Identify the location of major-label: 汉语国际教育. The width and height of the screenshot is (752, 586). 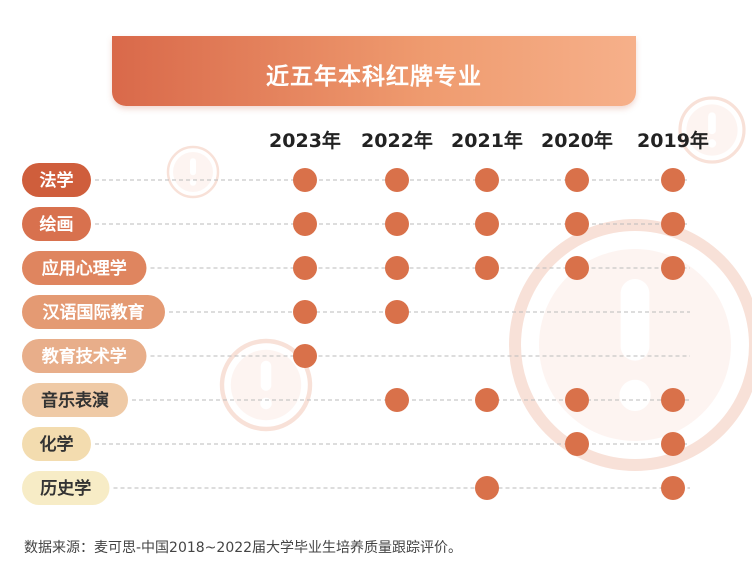
(94, 312).